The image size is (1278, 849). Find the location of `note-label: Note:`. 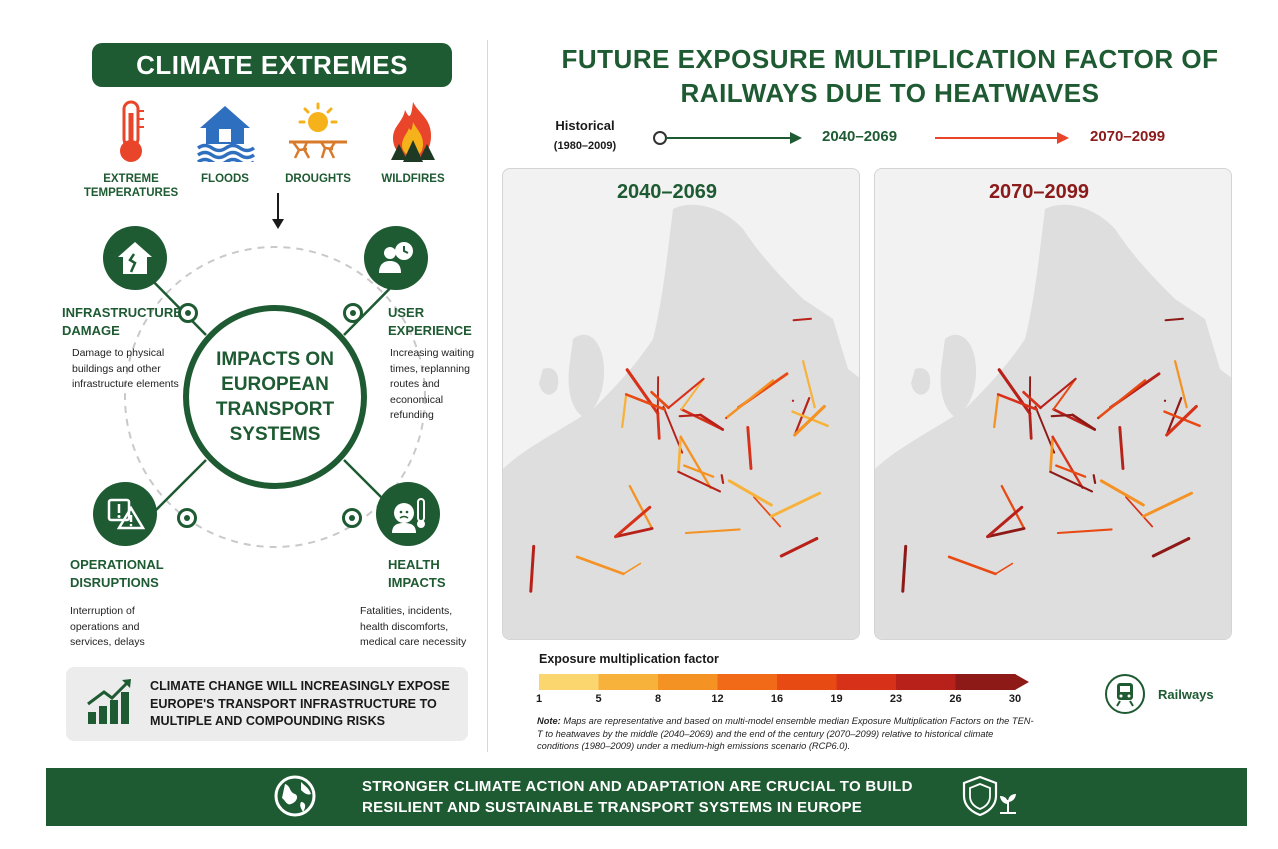

note-label: Note: is located at coordinates (549, 721).